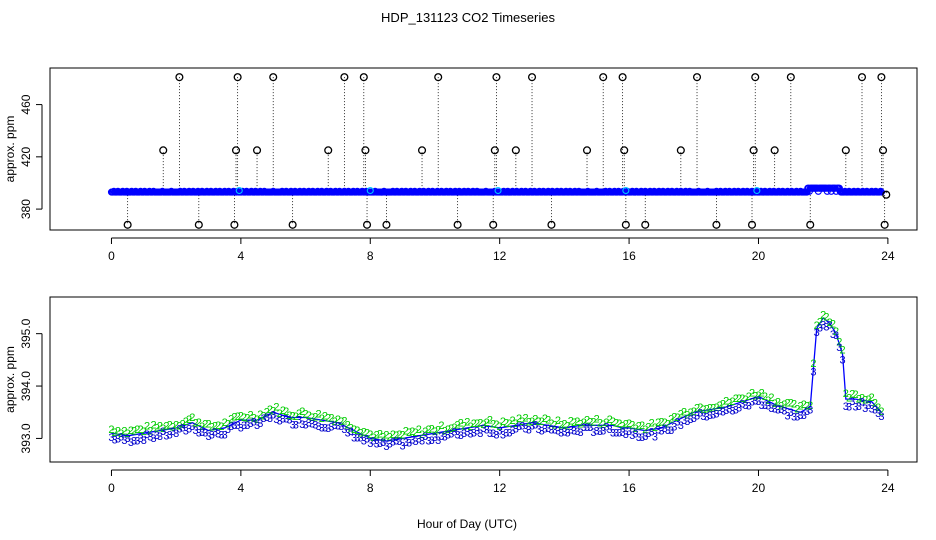 The height and width of the screenshot is (540, 936). I want to click on baseline-point, so click(881, 191).